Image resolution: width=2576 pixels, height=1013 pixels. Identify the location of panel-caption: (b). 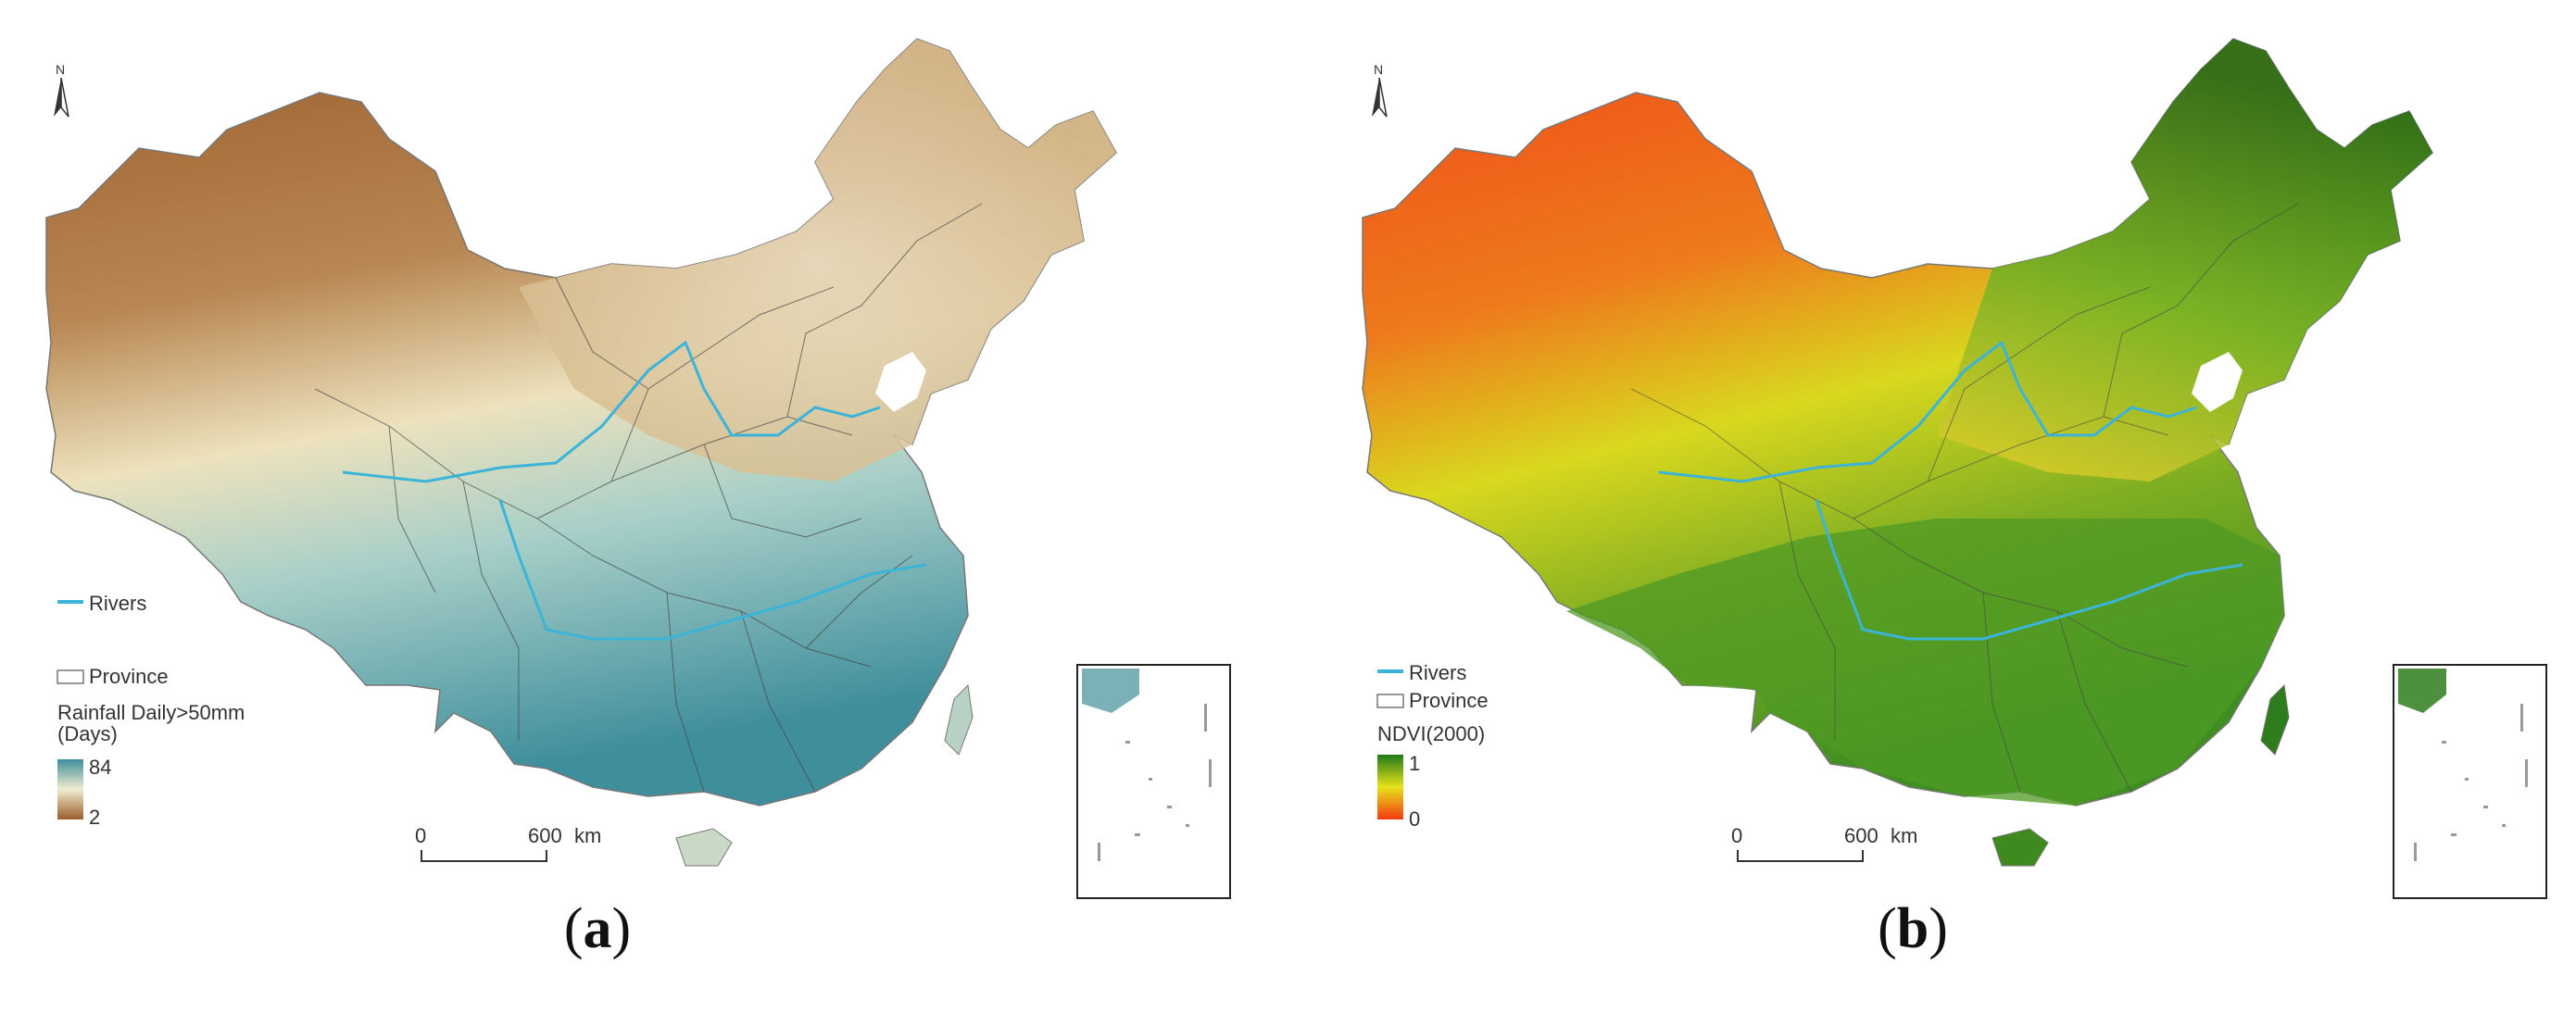
(1913, 929).